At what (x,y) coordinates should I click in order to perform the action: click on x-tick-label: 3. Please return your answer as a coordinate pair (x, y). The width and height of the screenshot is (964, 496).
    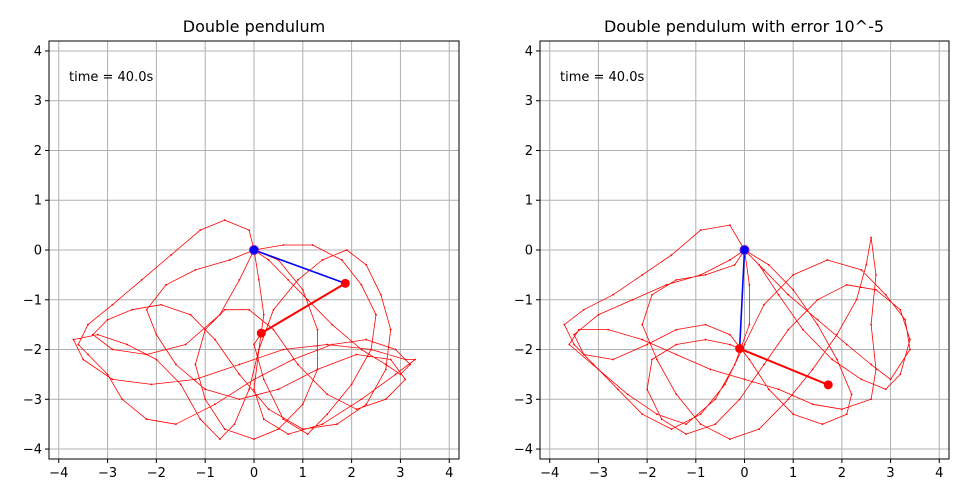
    Looking at the image, I should click on (400, 473).